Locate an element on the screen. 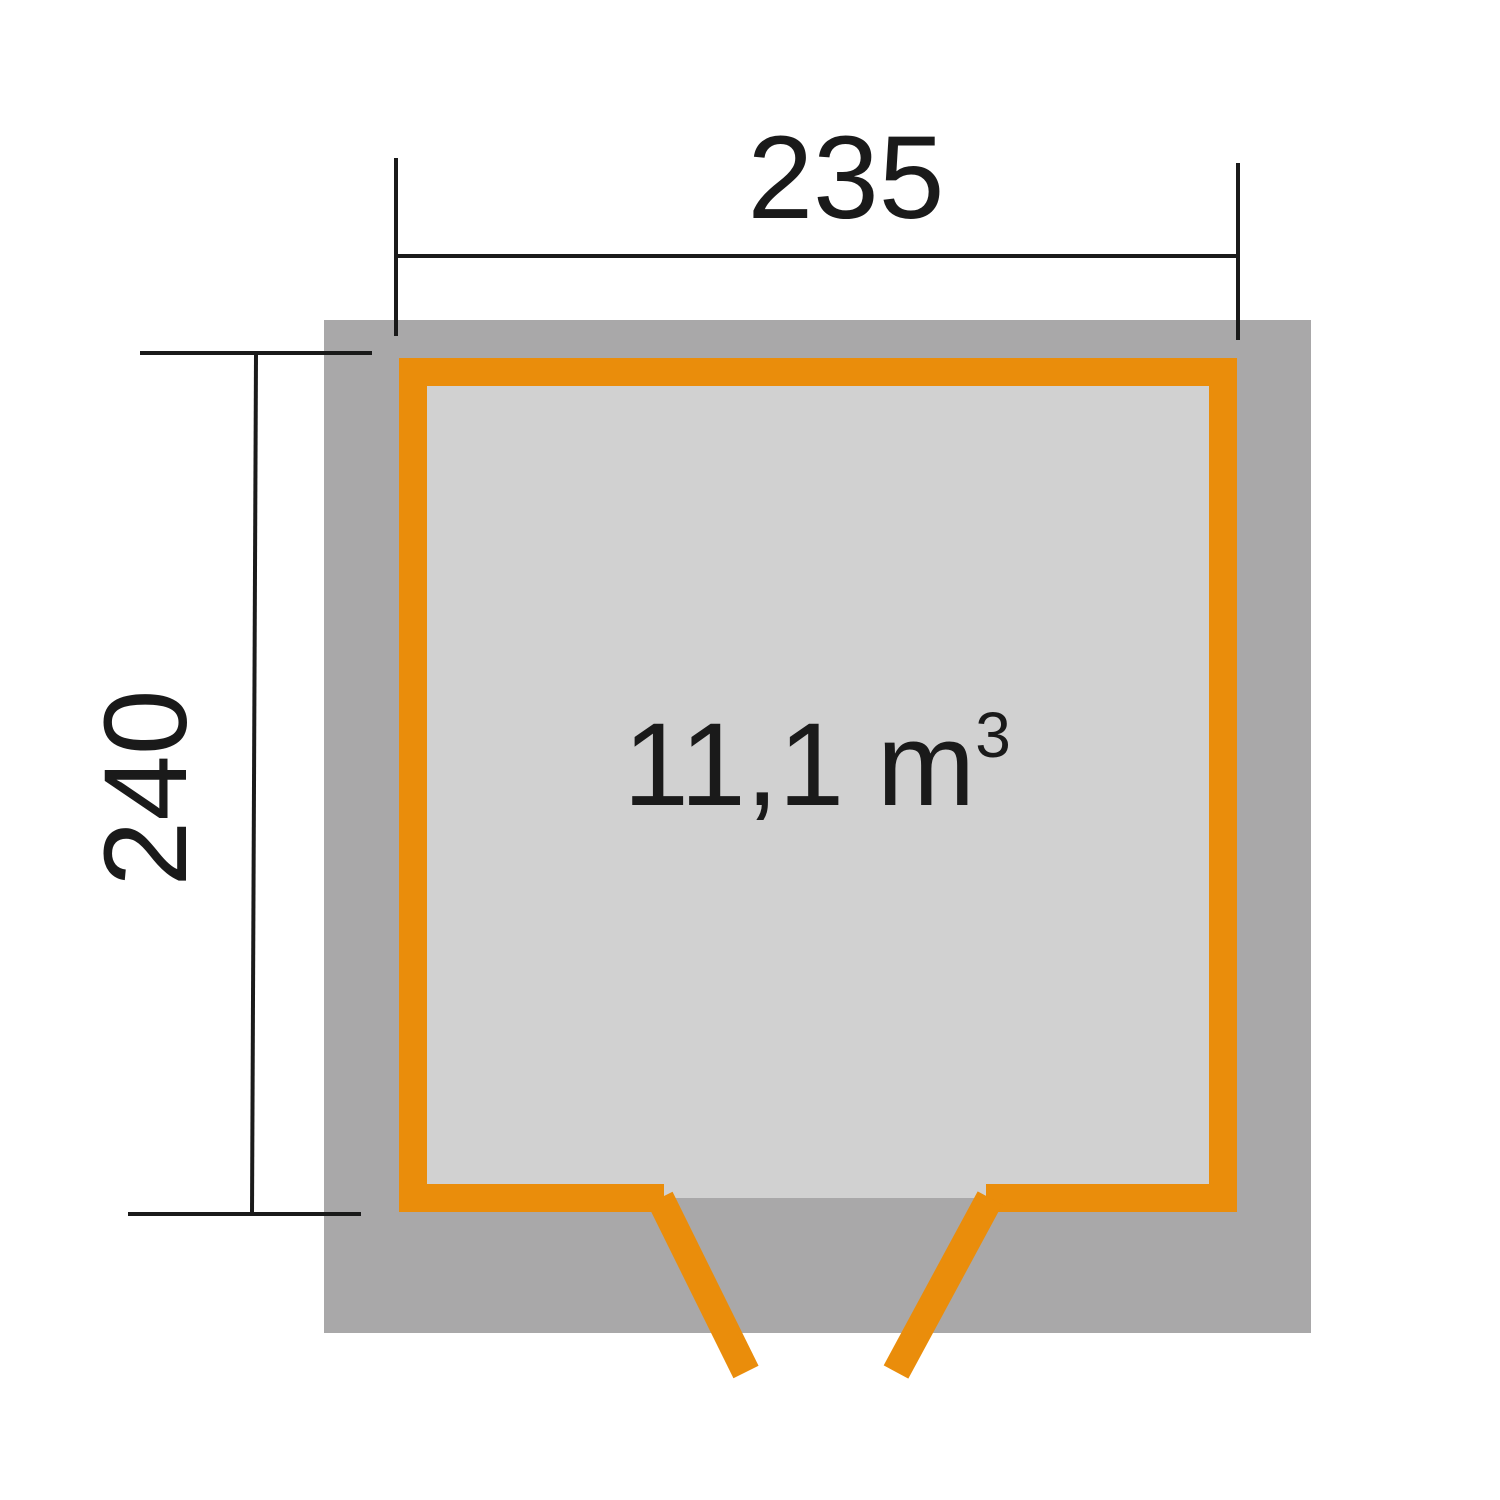 This screenshot has width=1500, height=1500. width-dimension: 235 is located at coordinates (817, 226).